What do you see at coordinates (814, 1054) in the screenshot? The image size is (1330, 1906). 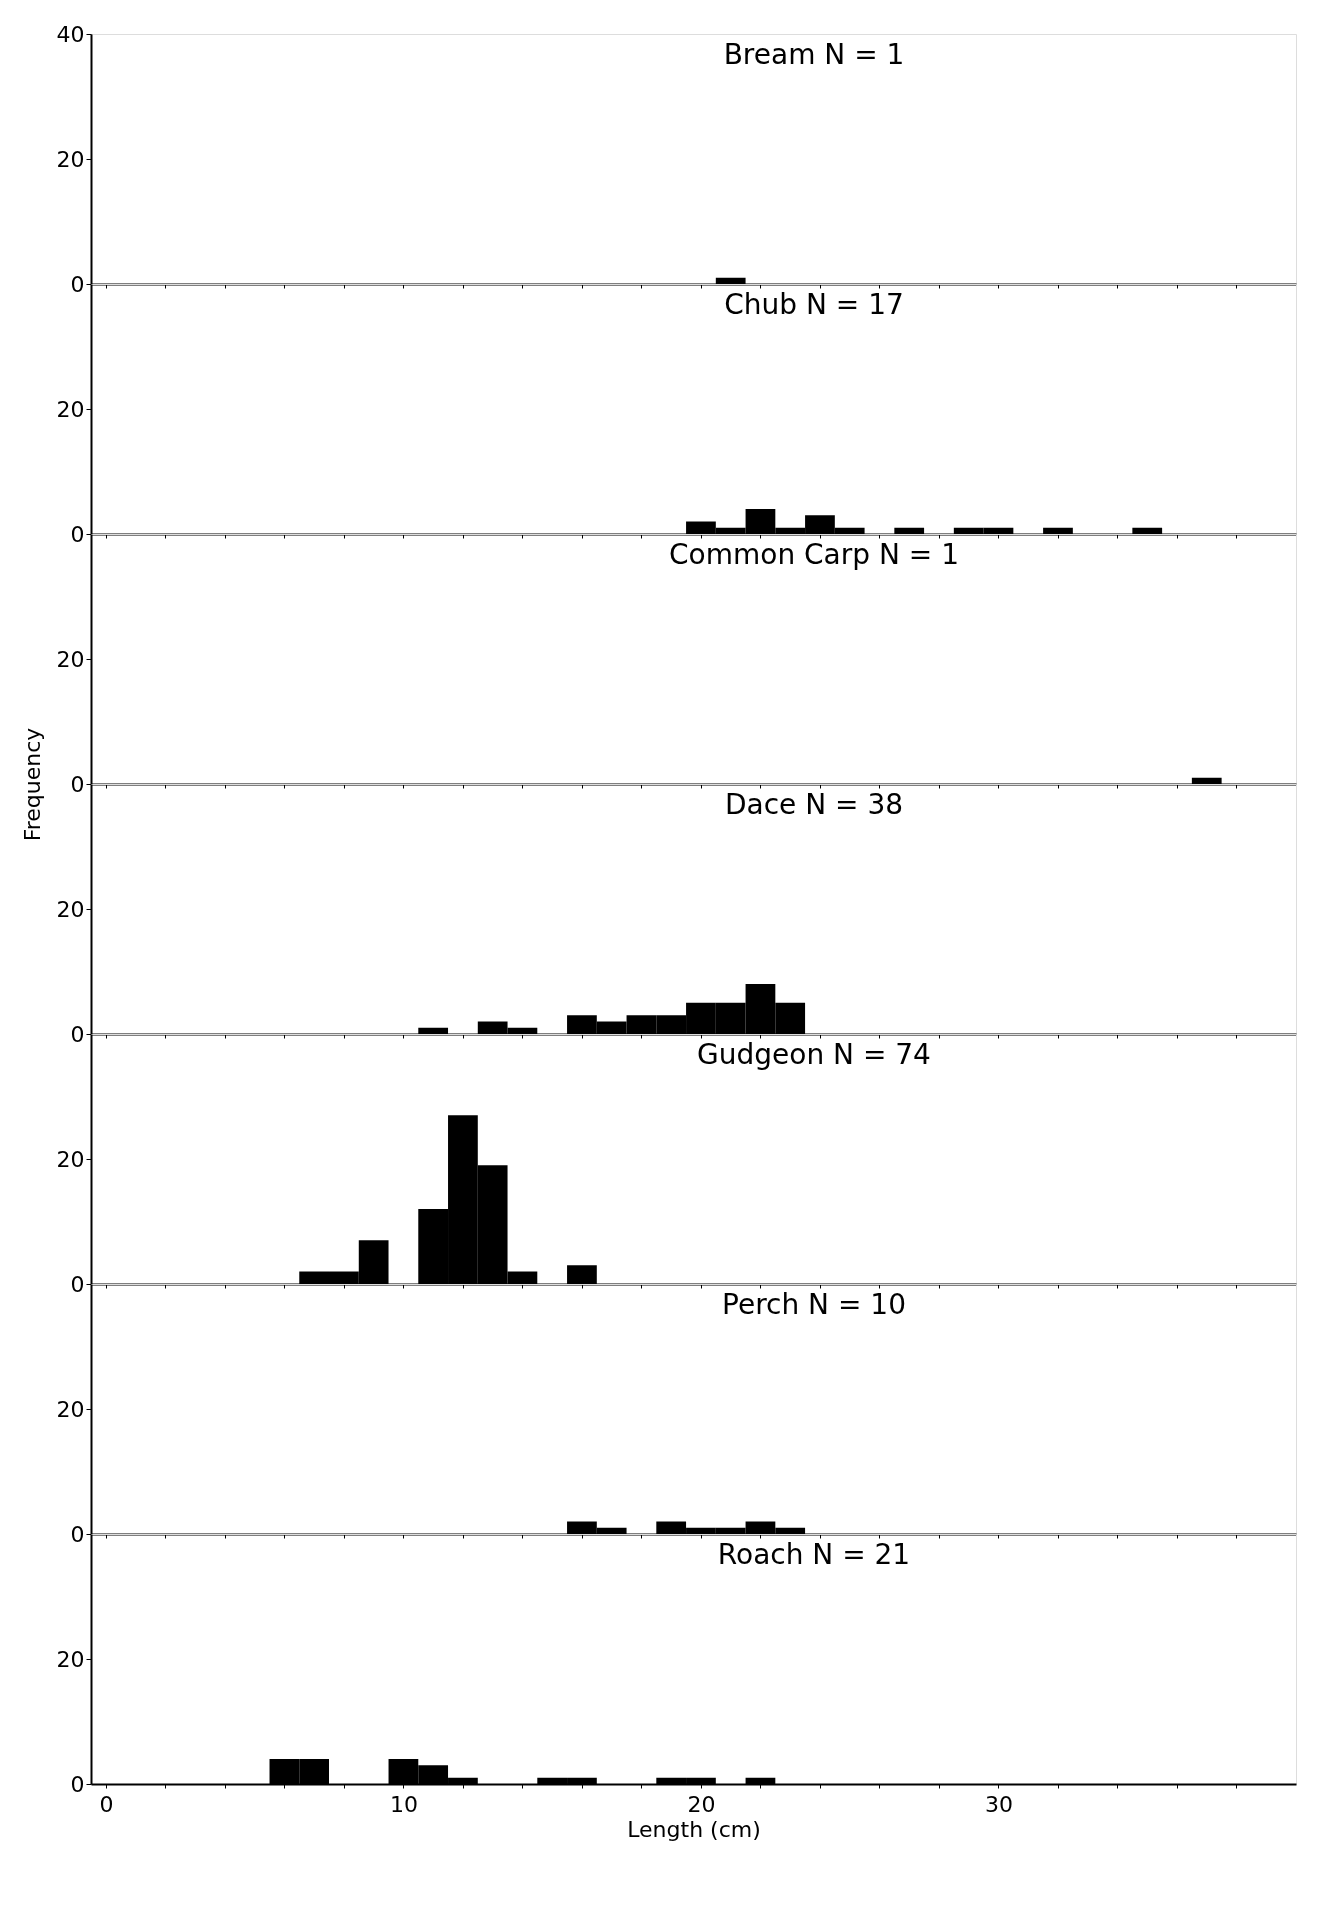 I see `chart-title: Gudgeon N = 74` at bounding box center [814, 1054].